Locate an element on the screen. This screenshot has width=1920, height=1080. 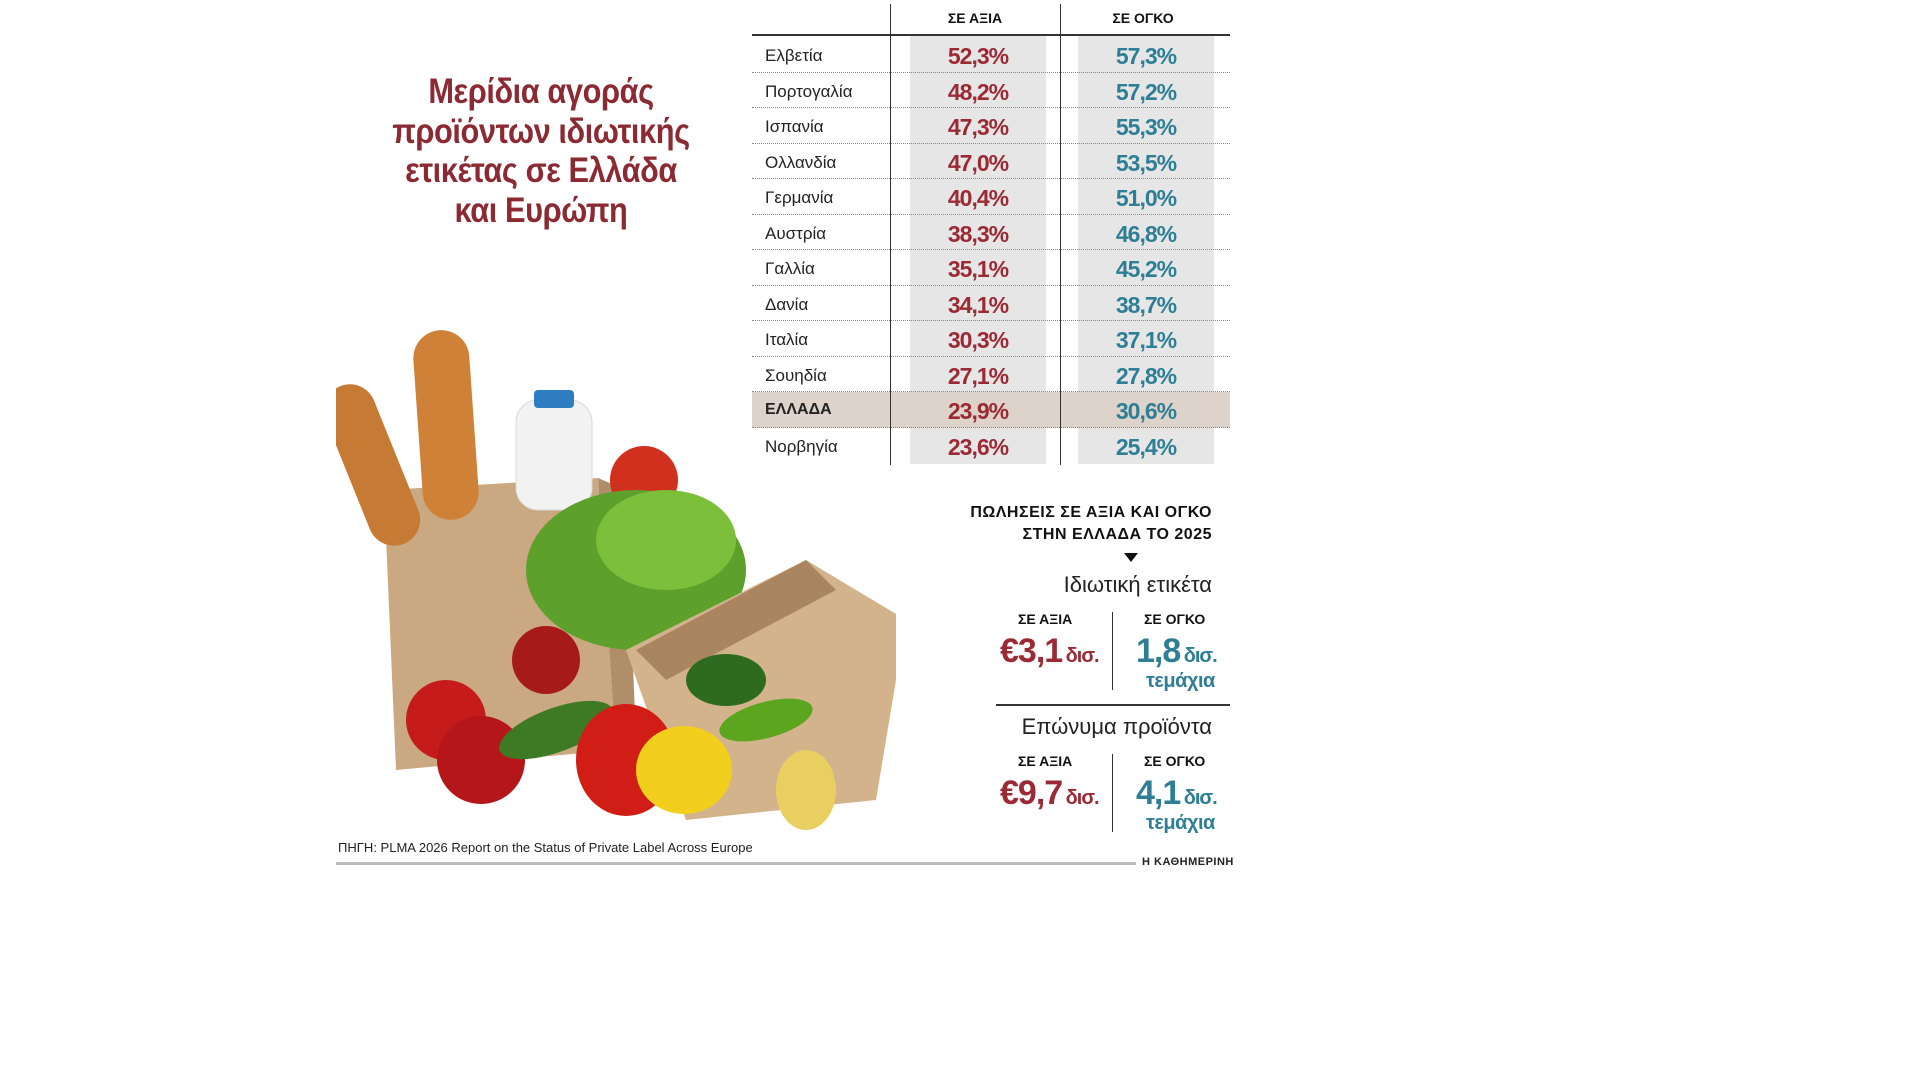
table-row: Σουηδία 27,1% 27,8% is located at coordinates (991, 374).